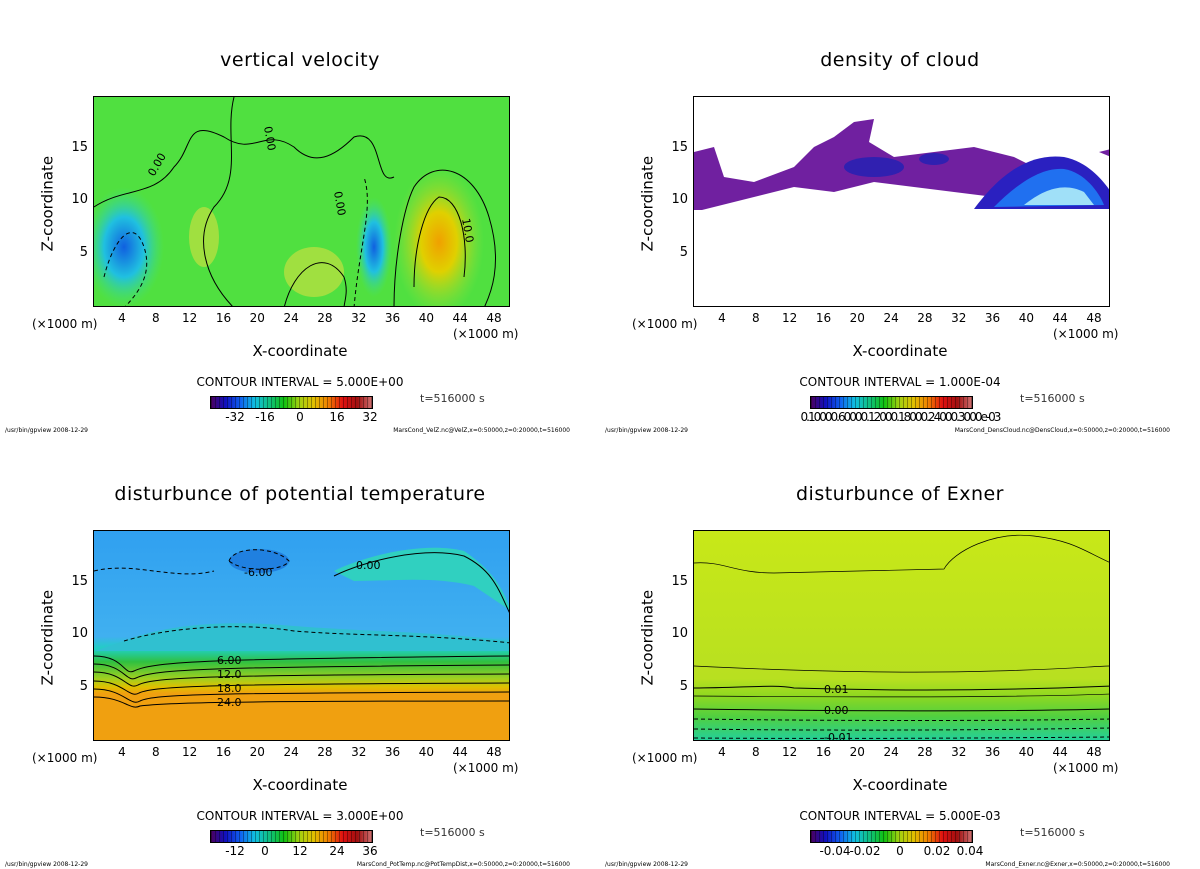 Image resolution: width=1200 pixels, height=869 pixels. I want to click on plot-area: 0.00 -6.00 6.00 12.0 18.0 24.0, so click(301, 635).